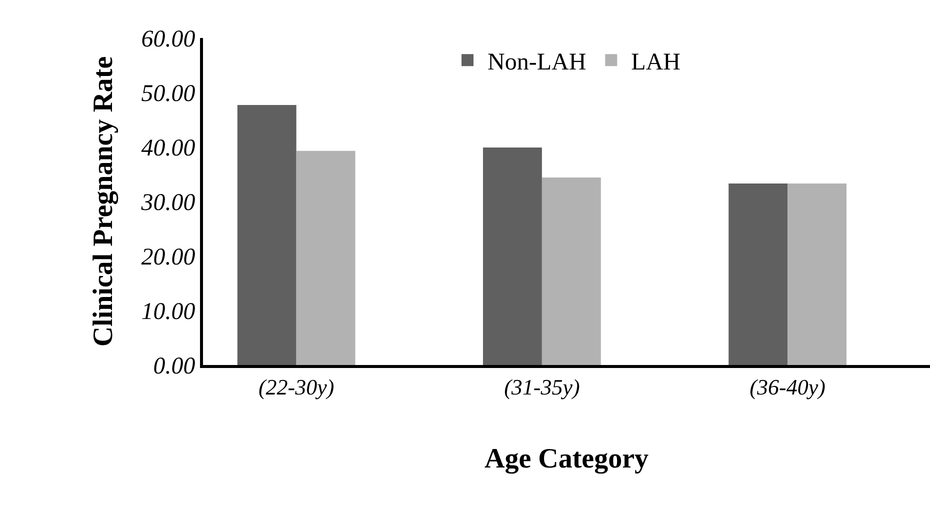 This screenshot has height=517, width=930. I want to click on y-tick-label: 10.00, so click(168, 311).